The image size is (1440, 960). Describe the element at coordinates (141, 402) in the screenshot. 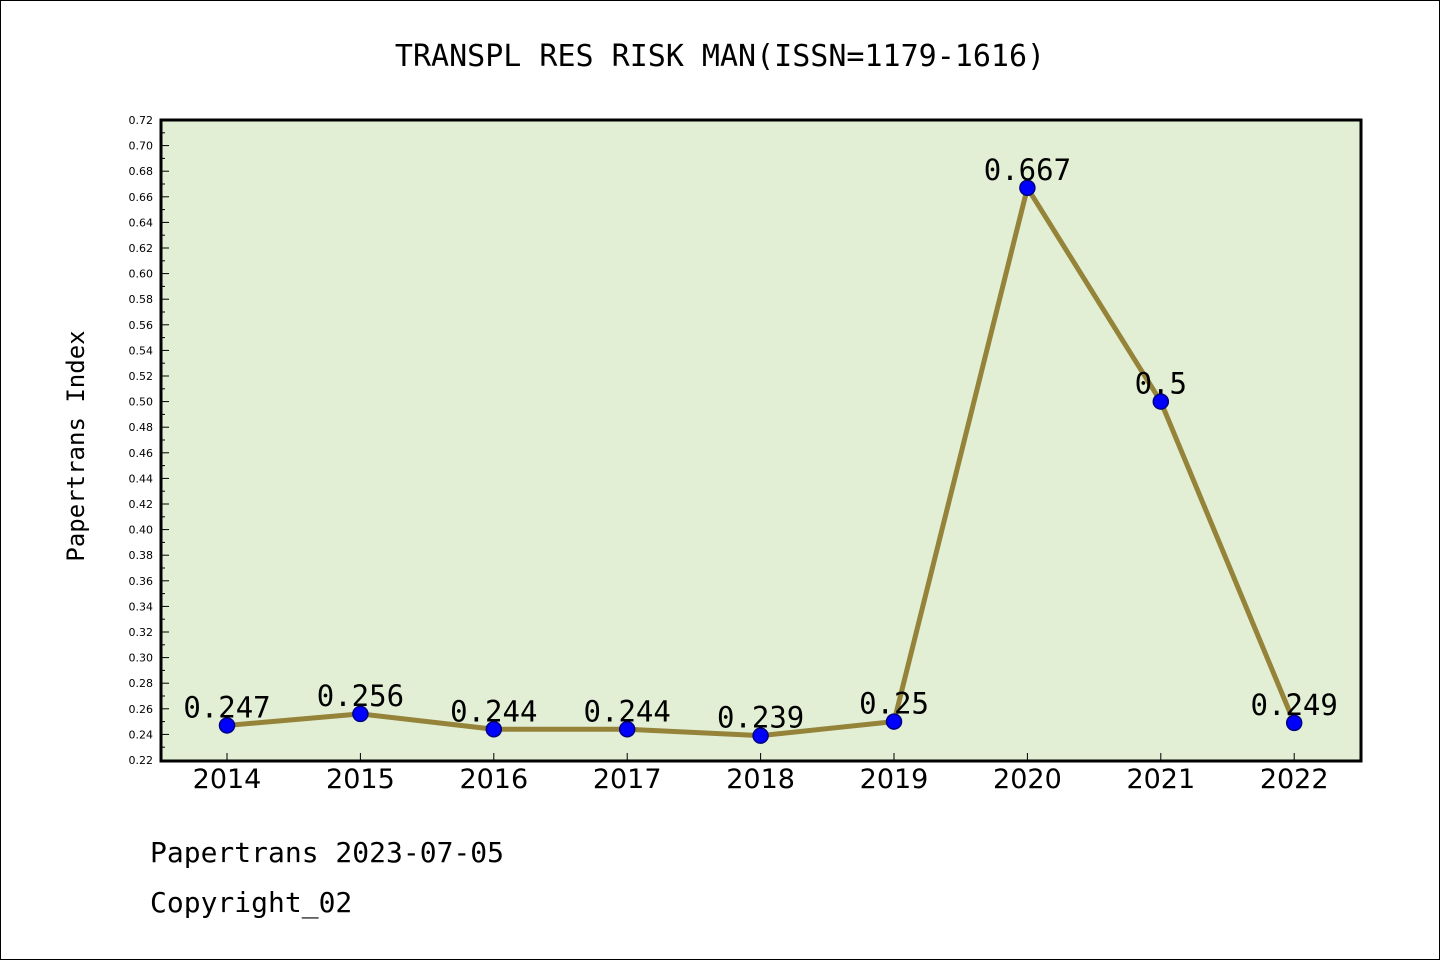

I see `y-tick-label: 0.50` at that location.